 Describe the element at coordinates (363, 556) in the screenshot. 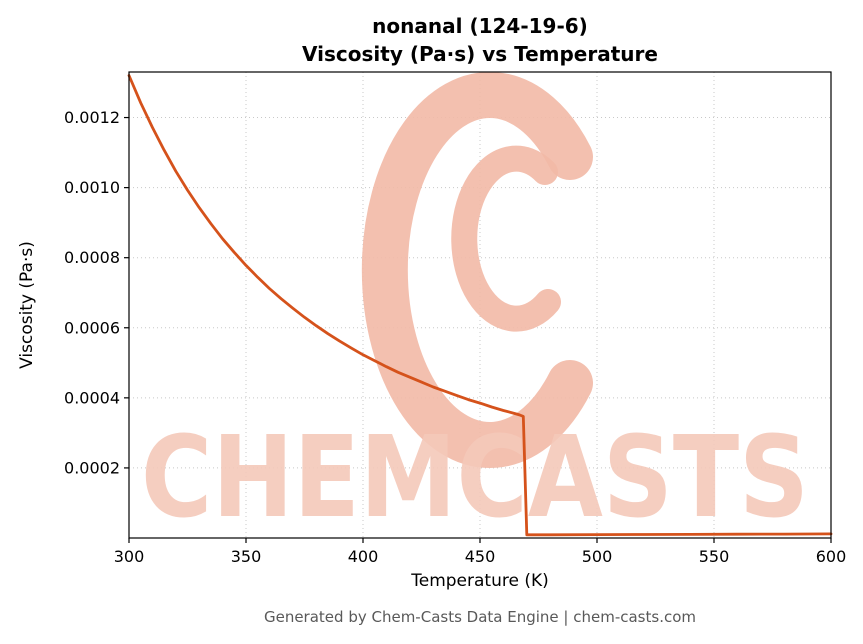

I see `x-tick-label: 400` at that location.